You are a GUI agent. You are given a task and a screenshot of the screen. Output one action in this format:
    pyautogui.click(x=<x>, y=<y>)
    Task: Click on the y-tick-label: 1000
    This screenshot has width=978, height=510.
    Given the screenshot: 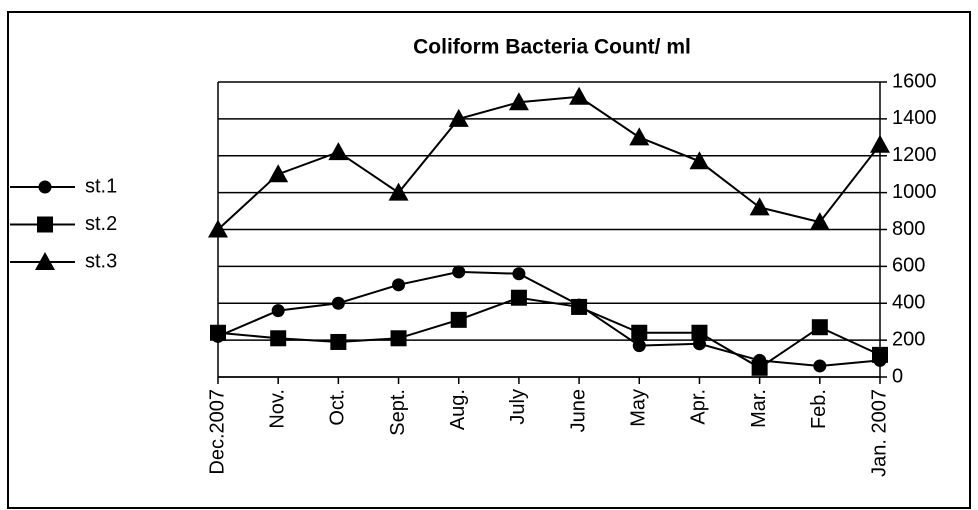 What is the action you would take?
    pyautogui.click(x=914, y=192)
    